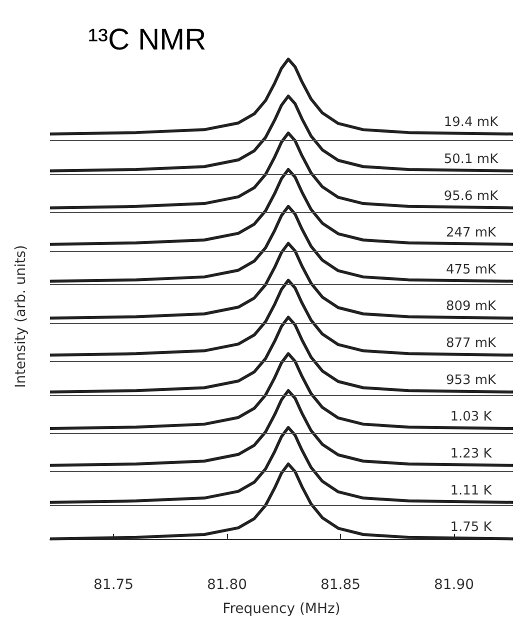  What do you see at coordinates (147, 40) in the screenshot?
I see `chart-title: ¹³C NMR` at bounding box center [147, 40].